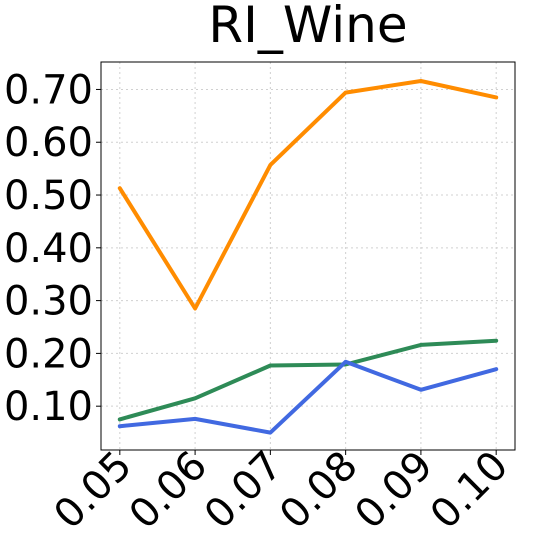 This screenshot has width=548, height=548. Describe the element at coordinates (244, 491) in the screenshot. I see `x-tick-label: 0.07` at that location.